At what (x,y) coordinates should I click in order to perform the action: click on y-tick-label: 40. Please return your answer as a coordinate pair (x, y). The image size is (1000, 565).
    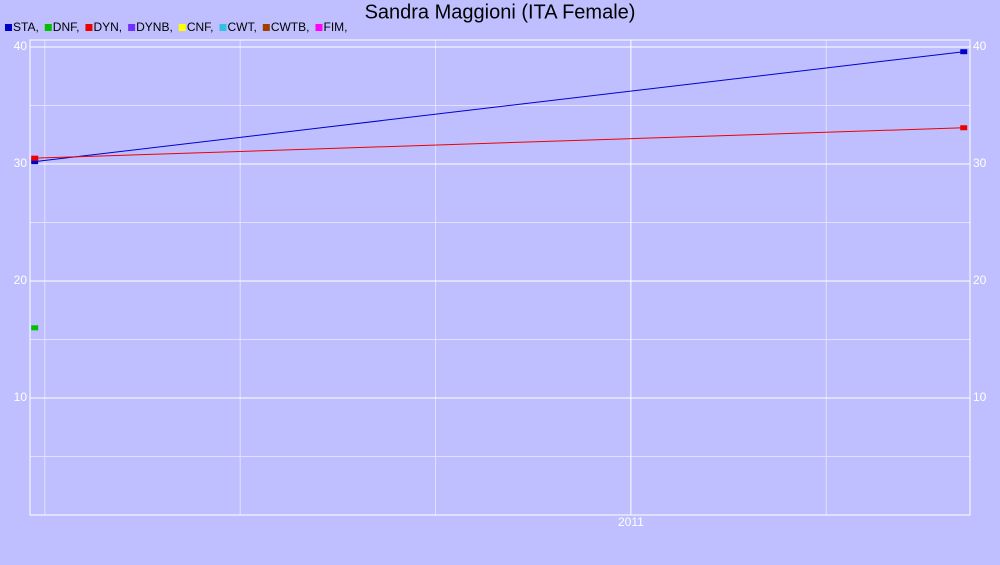
    Looking at the image, I should click on (21, 46).